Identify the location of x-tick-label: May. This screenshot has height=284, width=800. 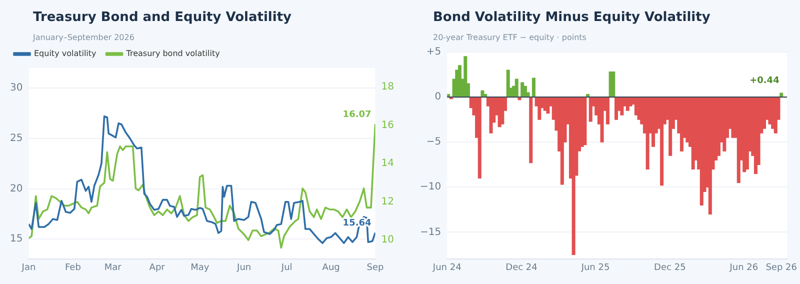
(200, 267).